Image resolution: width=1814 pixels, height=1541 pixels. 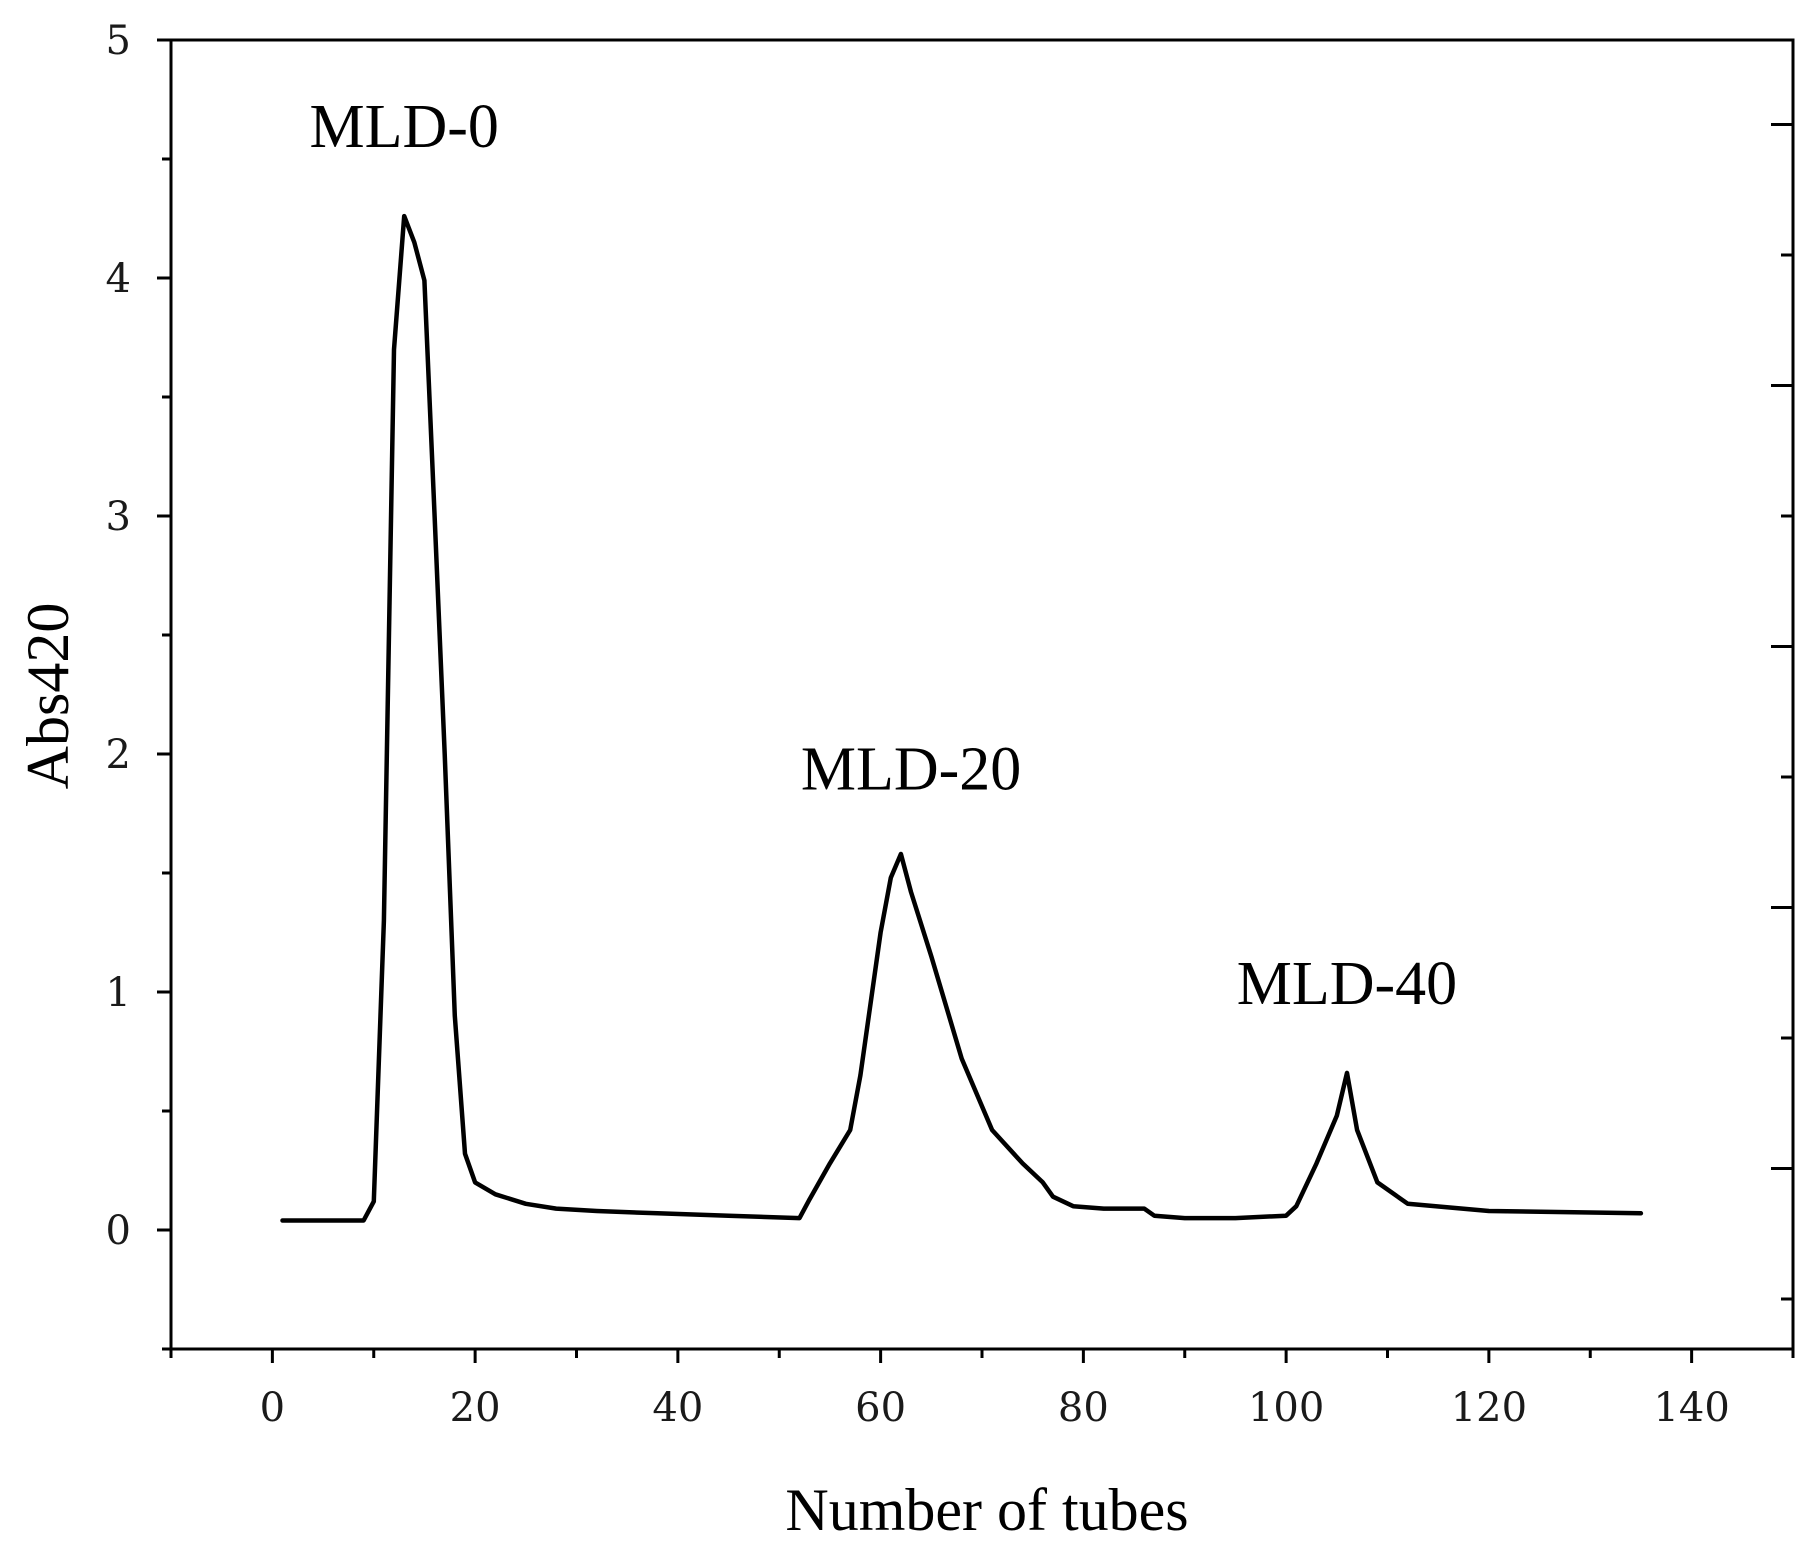 I want to click on y-tick-label: 2, so click(x=118, y=755).